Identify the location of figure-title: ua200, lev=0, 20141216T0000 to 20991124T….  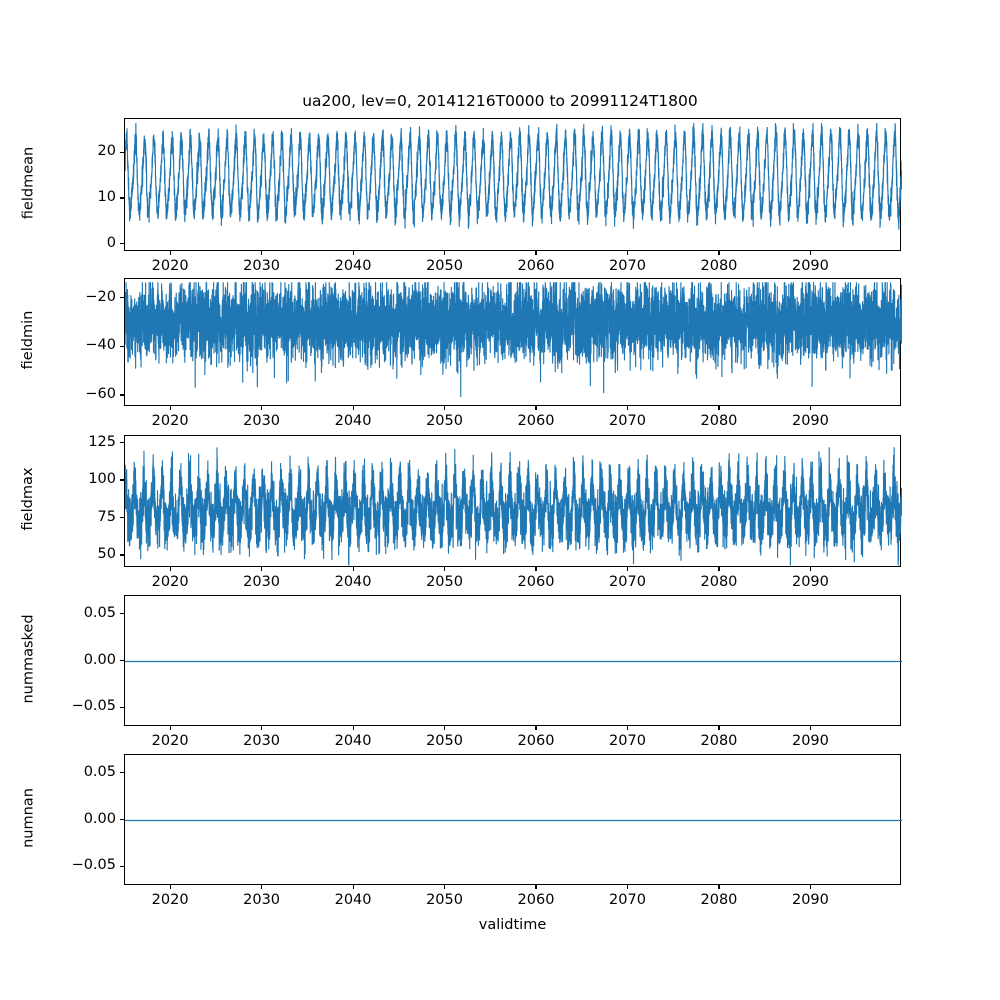
(500, 101).